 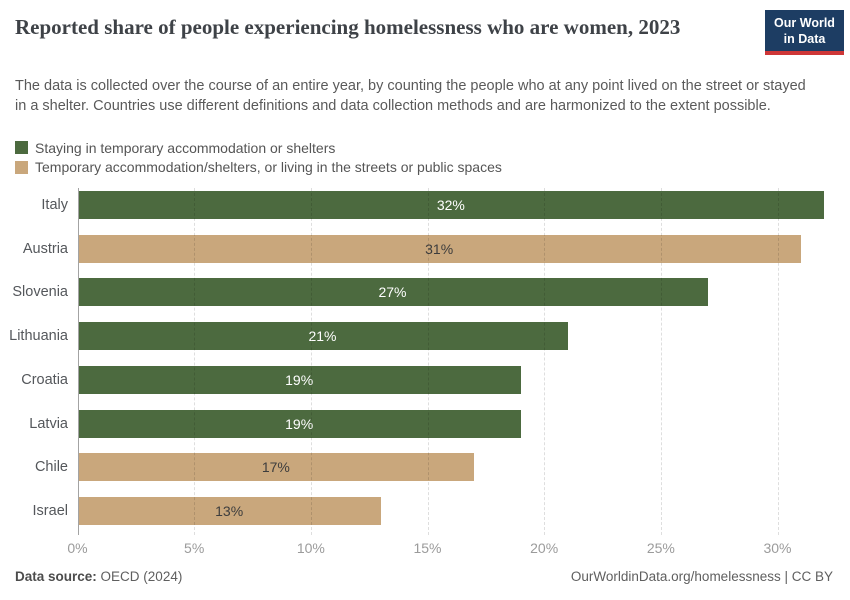 I want to click on country-label: Chile, so click(x=51, y=467).